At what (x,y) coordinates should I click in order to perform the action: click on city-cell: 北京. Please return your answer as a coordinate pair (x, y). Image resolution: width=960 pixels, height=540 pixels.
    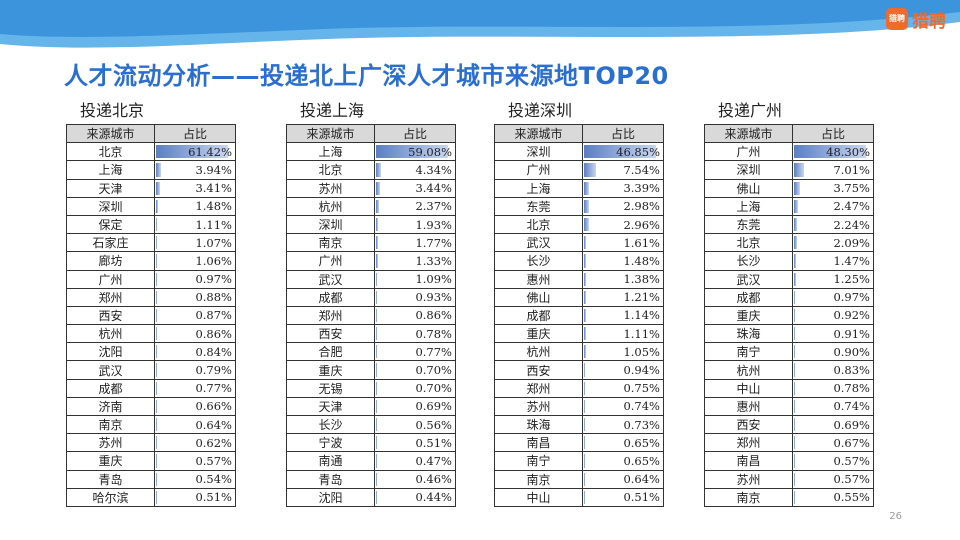
    Looking at the image, I should click on (330, 170).